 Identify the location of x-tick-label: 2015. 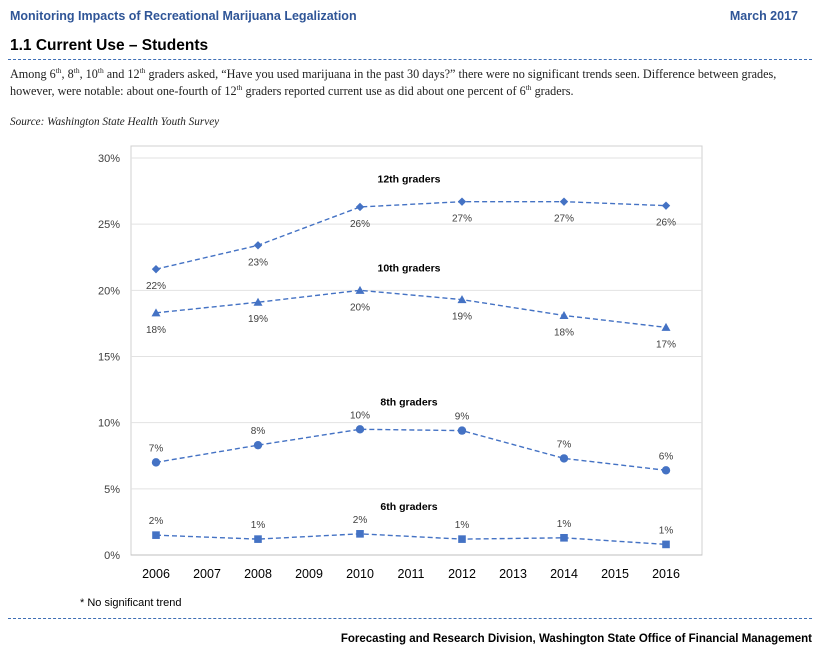
(615, 574).